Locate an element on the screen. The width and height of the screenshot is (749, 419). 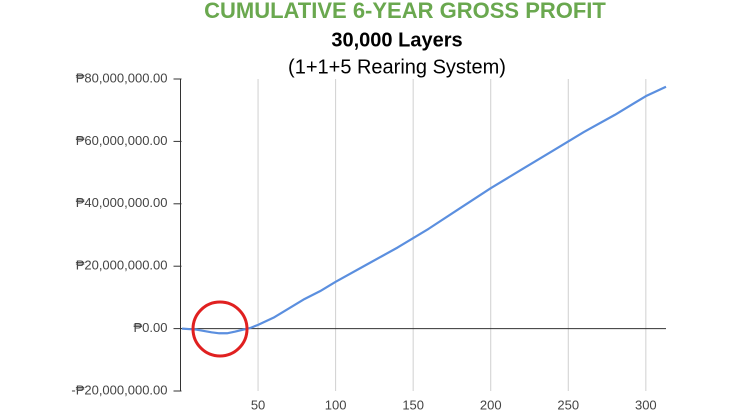
y-tick-label: ₱60,000,000.00 is located at coordinates (122, 140).